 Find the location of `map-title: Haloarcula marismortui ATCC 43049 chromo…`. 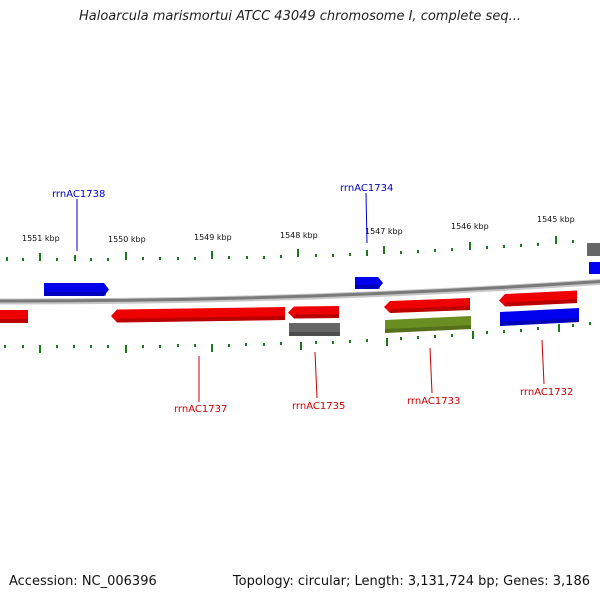

map-title: Haloarcula marismortui ATCC 43049 chromo… is located at coordinates (300, 16).